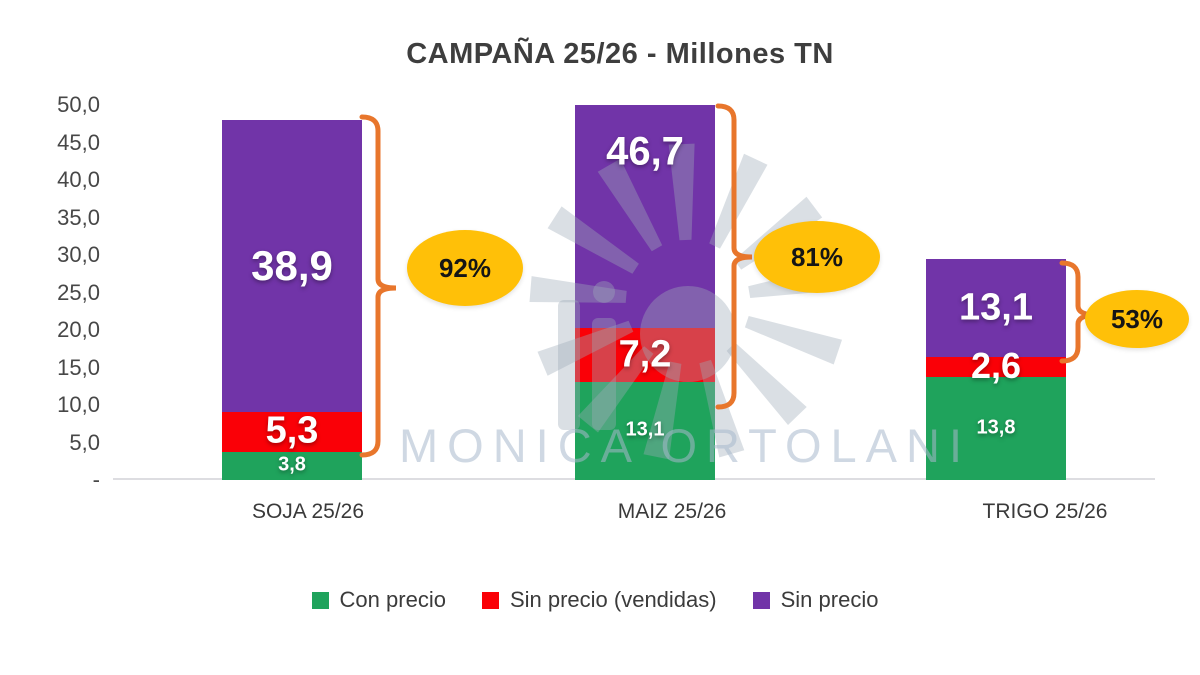  What do you see at coordinates (308, 511) in the screenshot?
I see `x-axis-category-label: SOJA 25/26` at bounding box center [308, 511].